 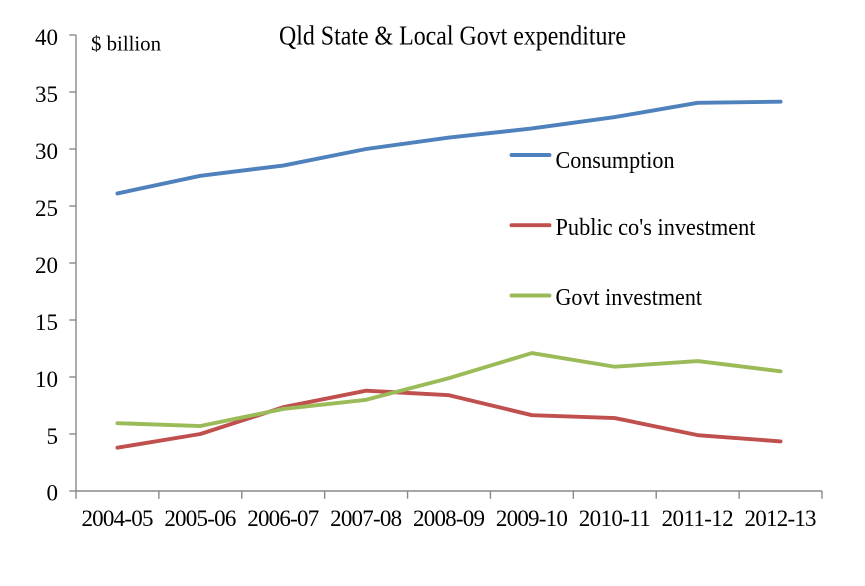 I want to click on svg-text: 25, so click(x=46, y=208).